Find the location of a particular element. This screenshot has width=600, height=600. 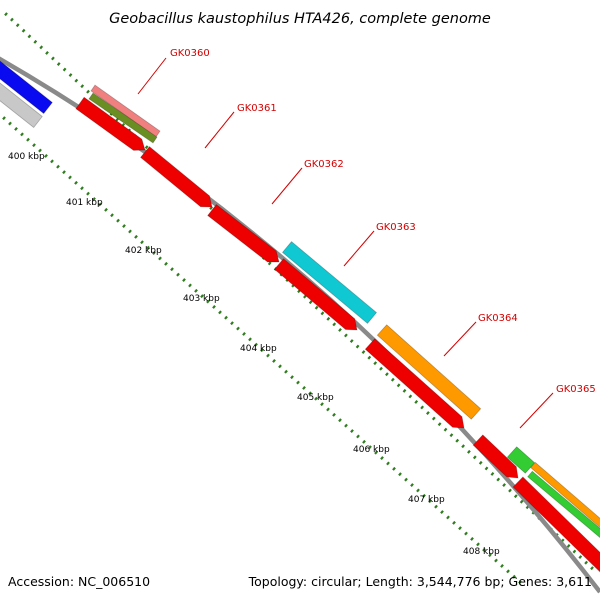

tick-label-406: 406 kbp is located at coordinates (371, 450).